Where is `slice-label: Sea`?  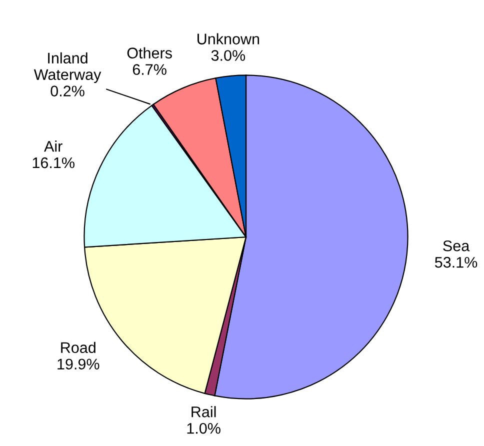 slice-label: Sea is located at coordinates (456, 246).